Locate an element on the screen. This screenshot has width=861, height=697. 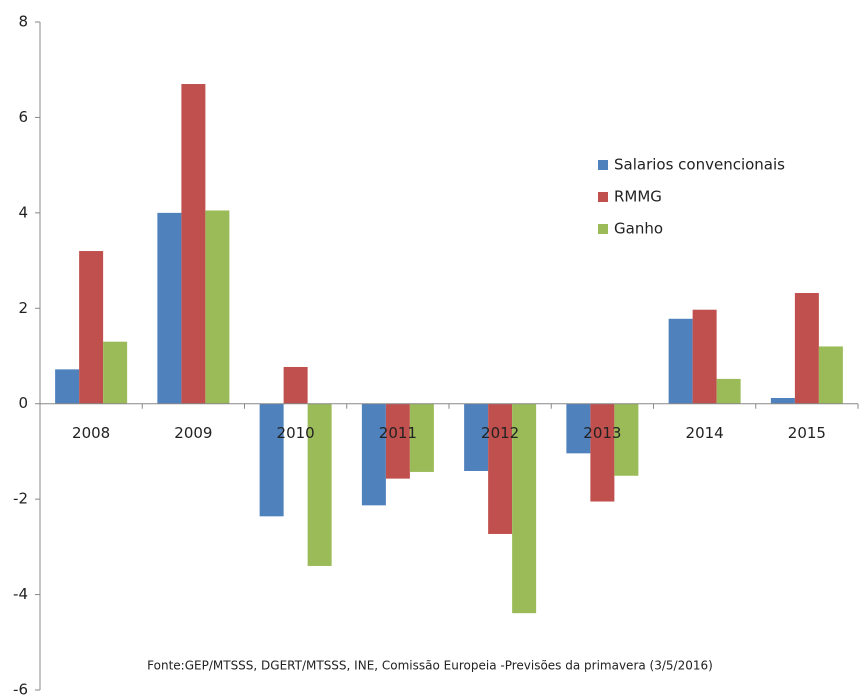
x-tick-label: 2012 is located at coordinates (500, 433).